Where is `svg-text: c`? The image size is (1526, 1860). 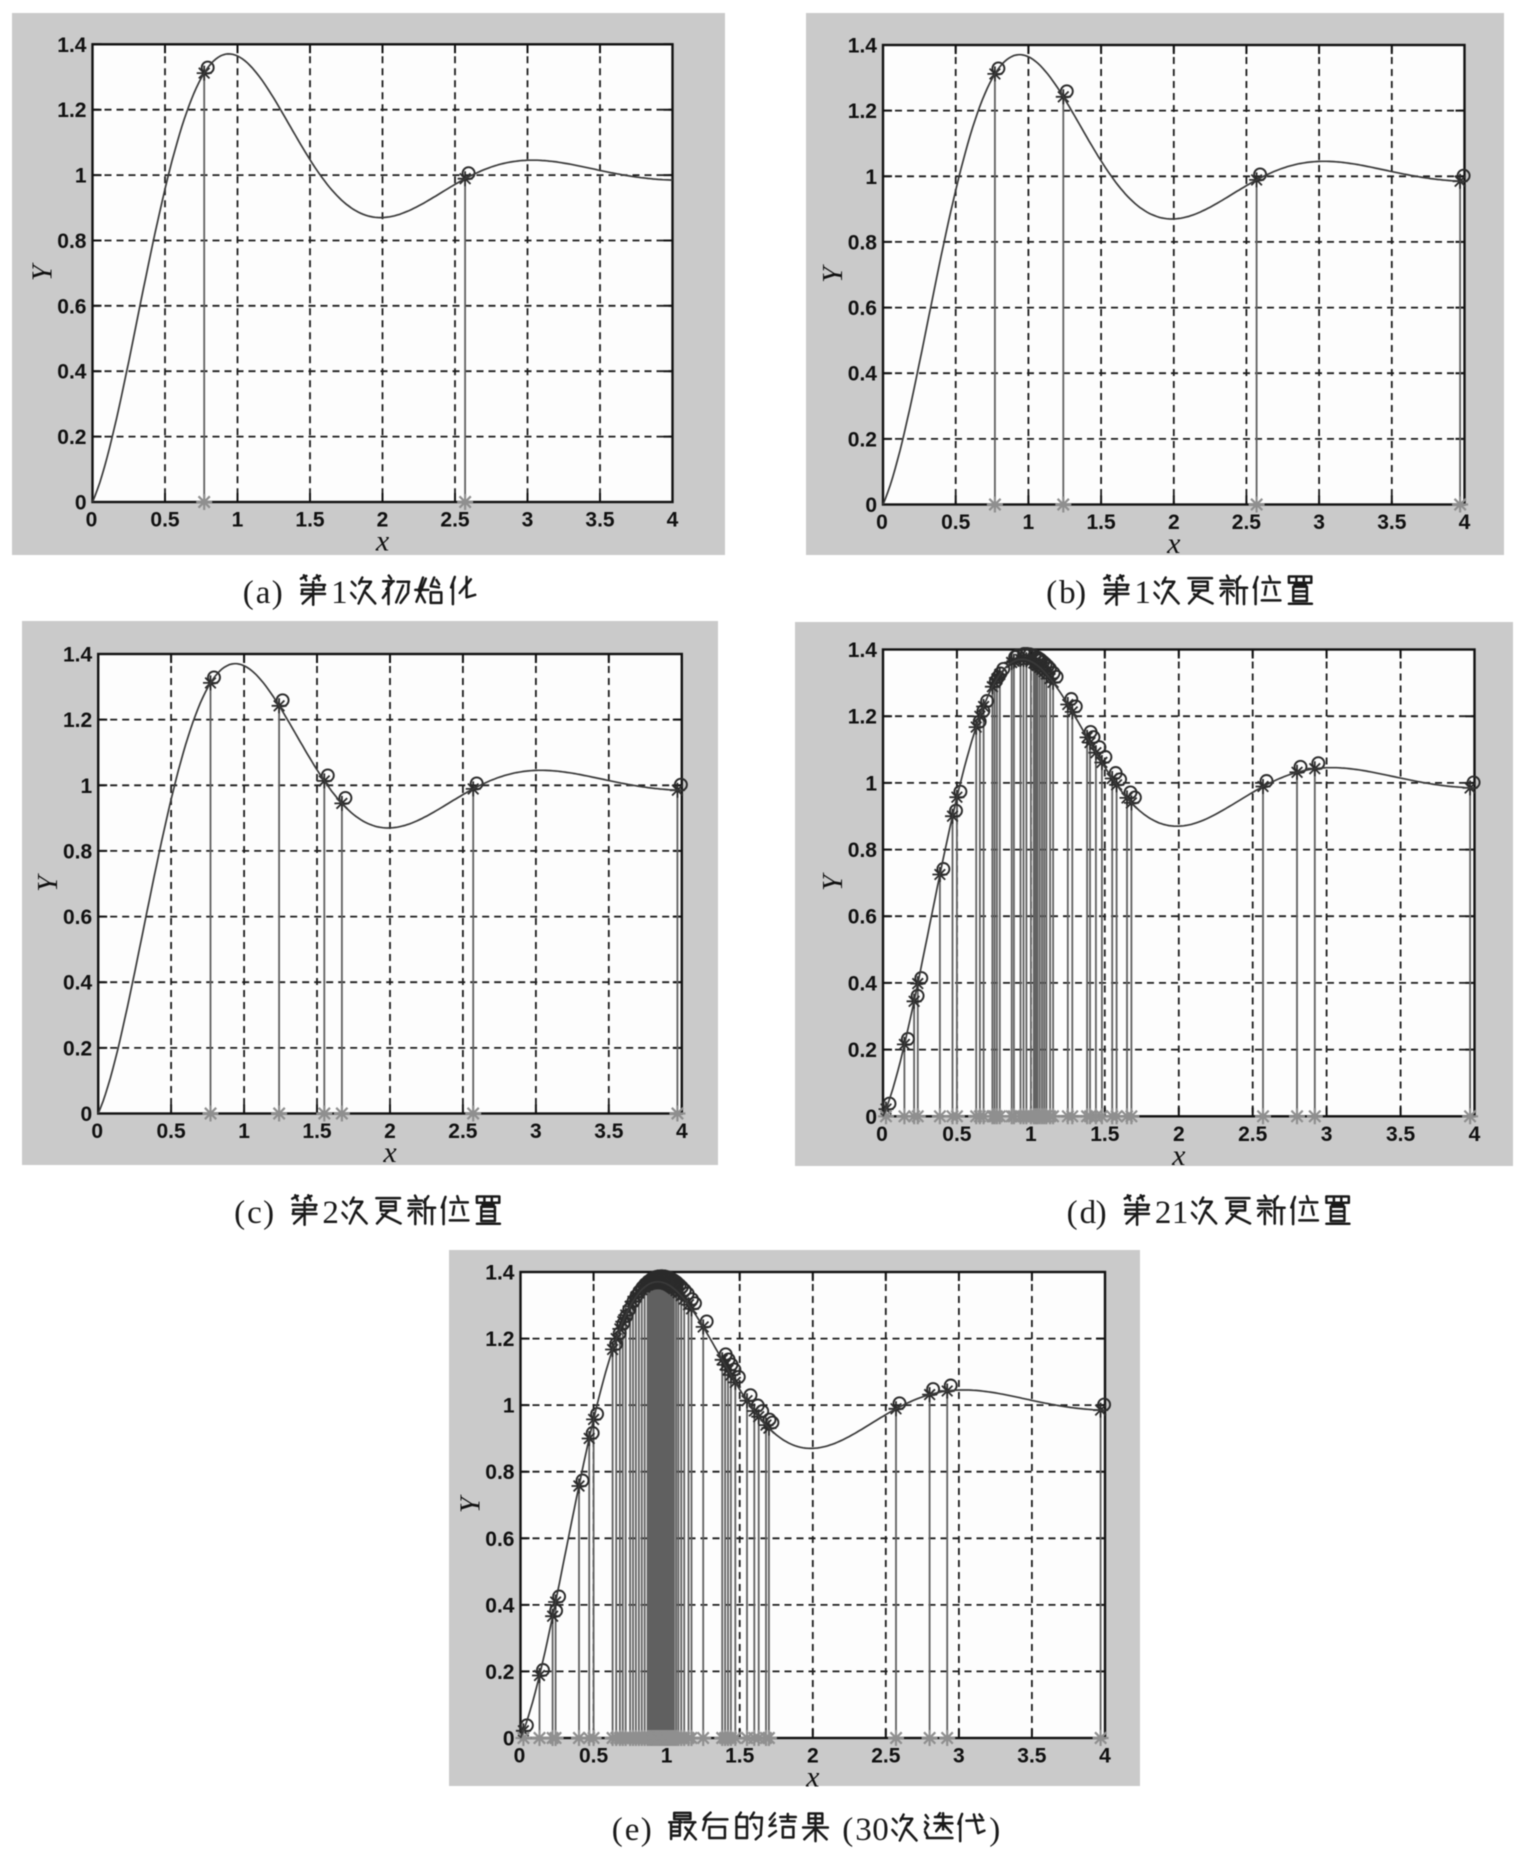 svg-text: c is located at coordinates (254, 1213).